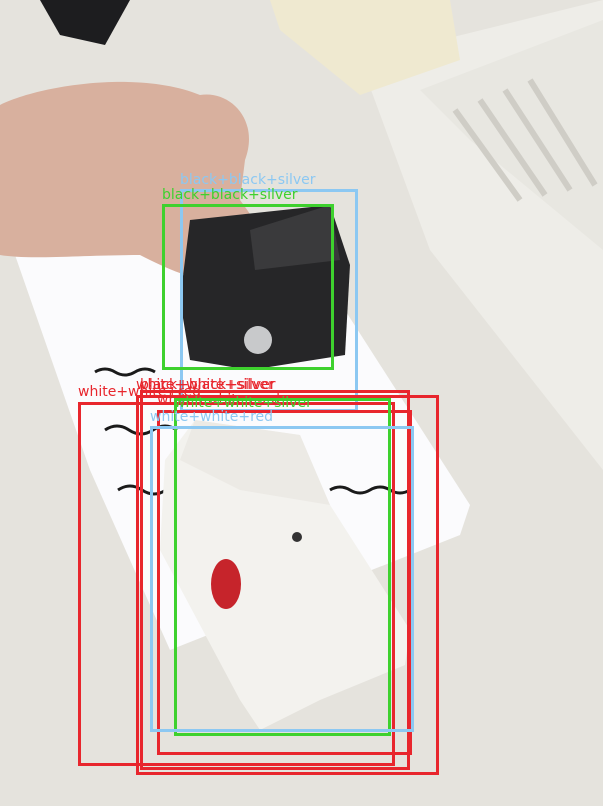 The height and width of the screenshot is (806, 603). I want to click on radiator, so click(511, 135).